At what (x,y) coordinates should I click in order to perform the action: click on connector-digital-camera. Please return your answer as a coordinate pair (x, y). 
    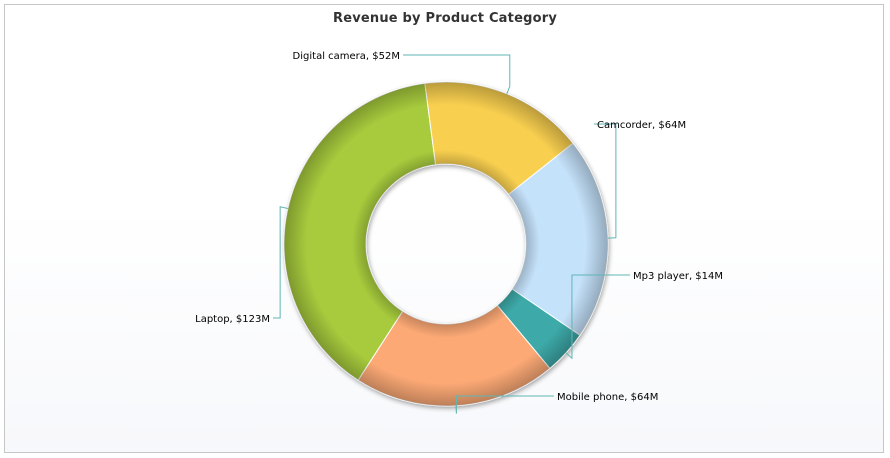
    Looking at the image, I should click on (457, 74).